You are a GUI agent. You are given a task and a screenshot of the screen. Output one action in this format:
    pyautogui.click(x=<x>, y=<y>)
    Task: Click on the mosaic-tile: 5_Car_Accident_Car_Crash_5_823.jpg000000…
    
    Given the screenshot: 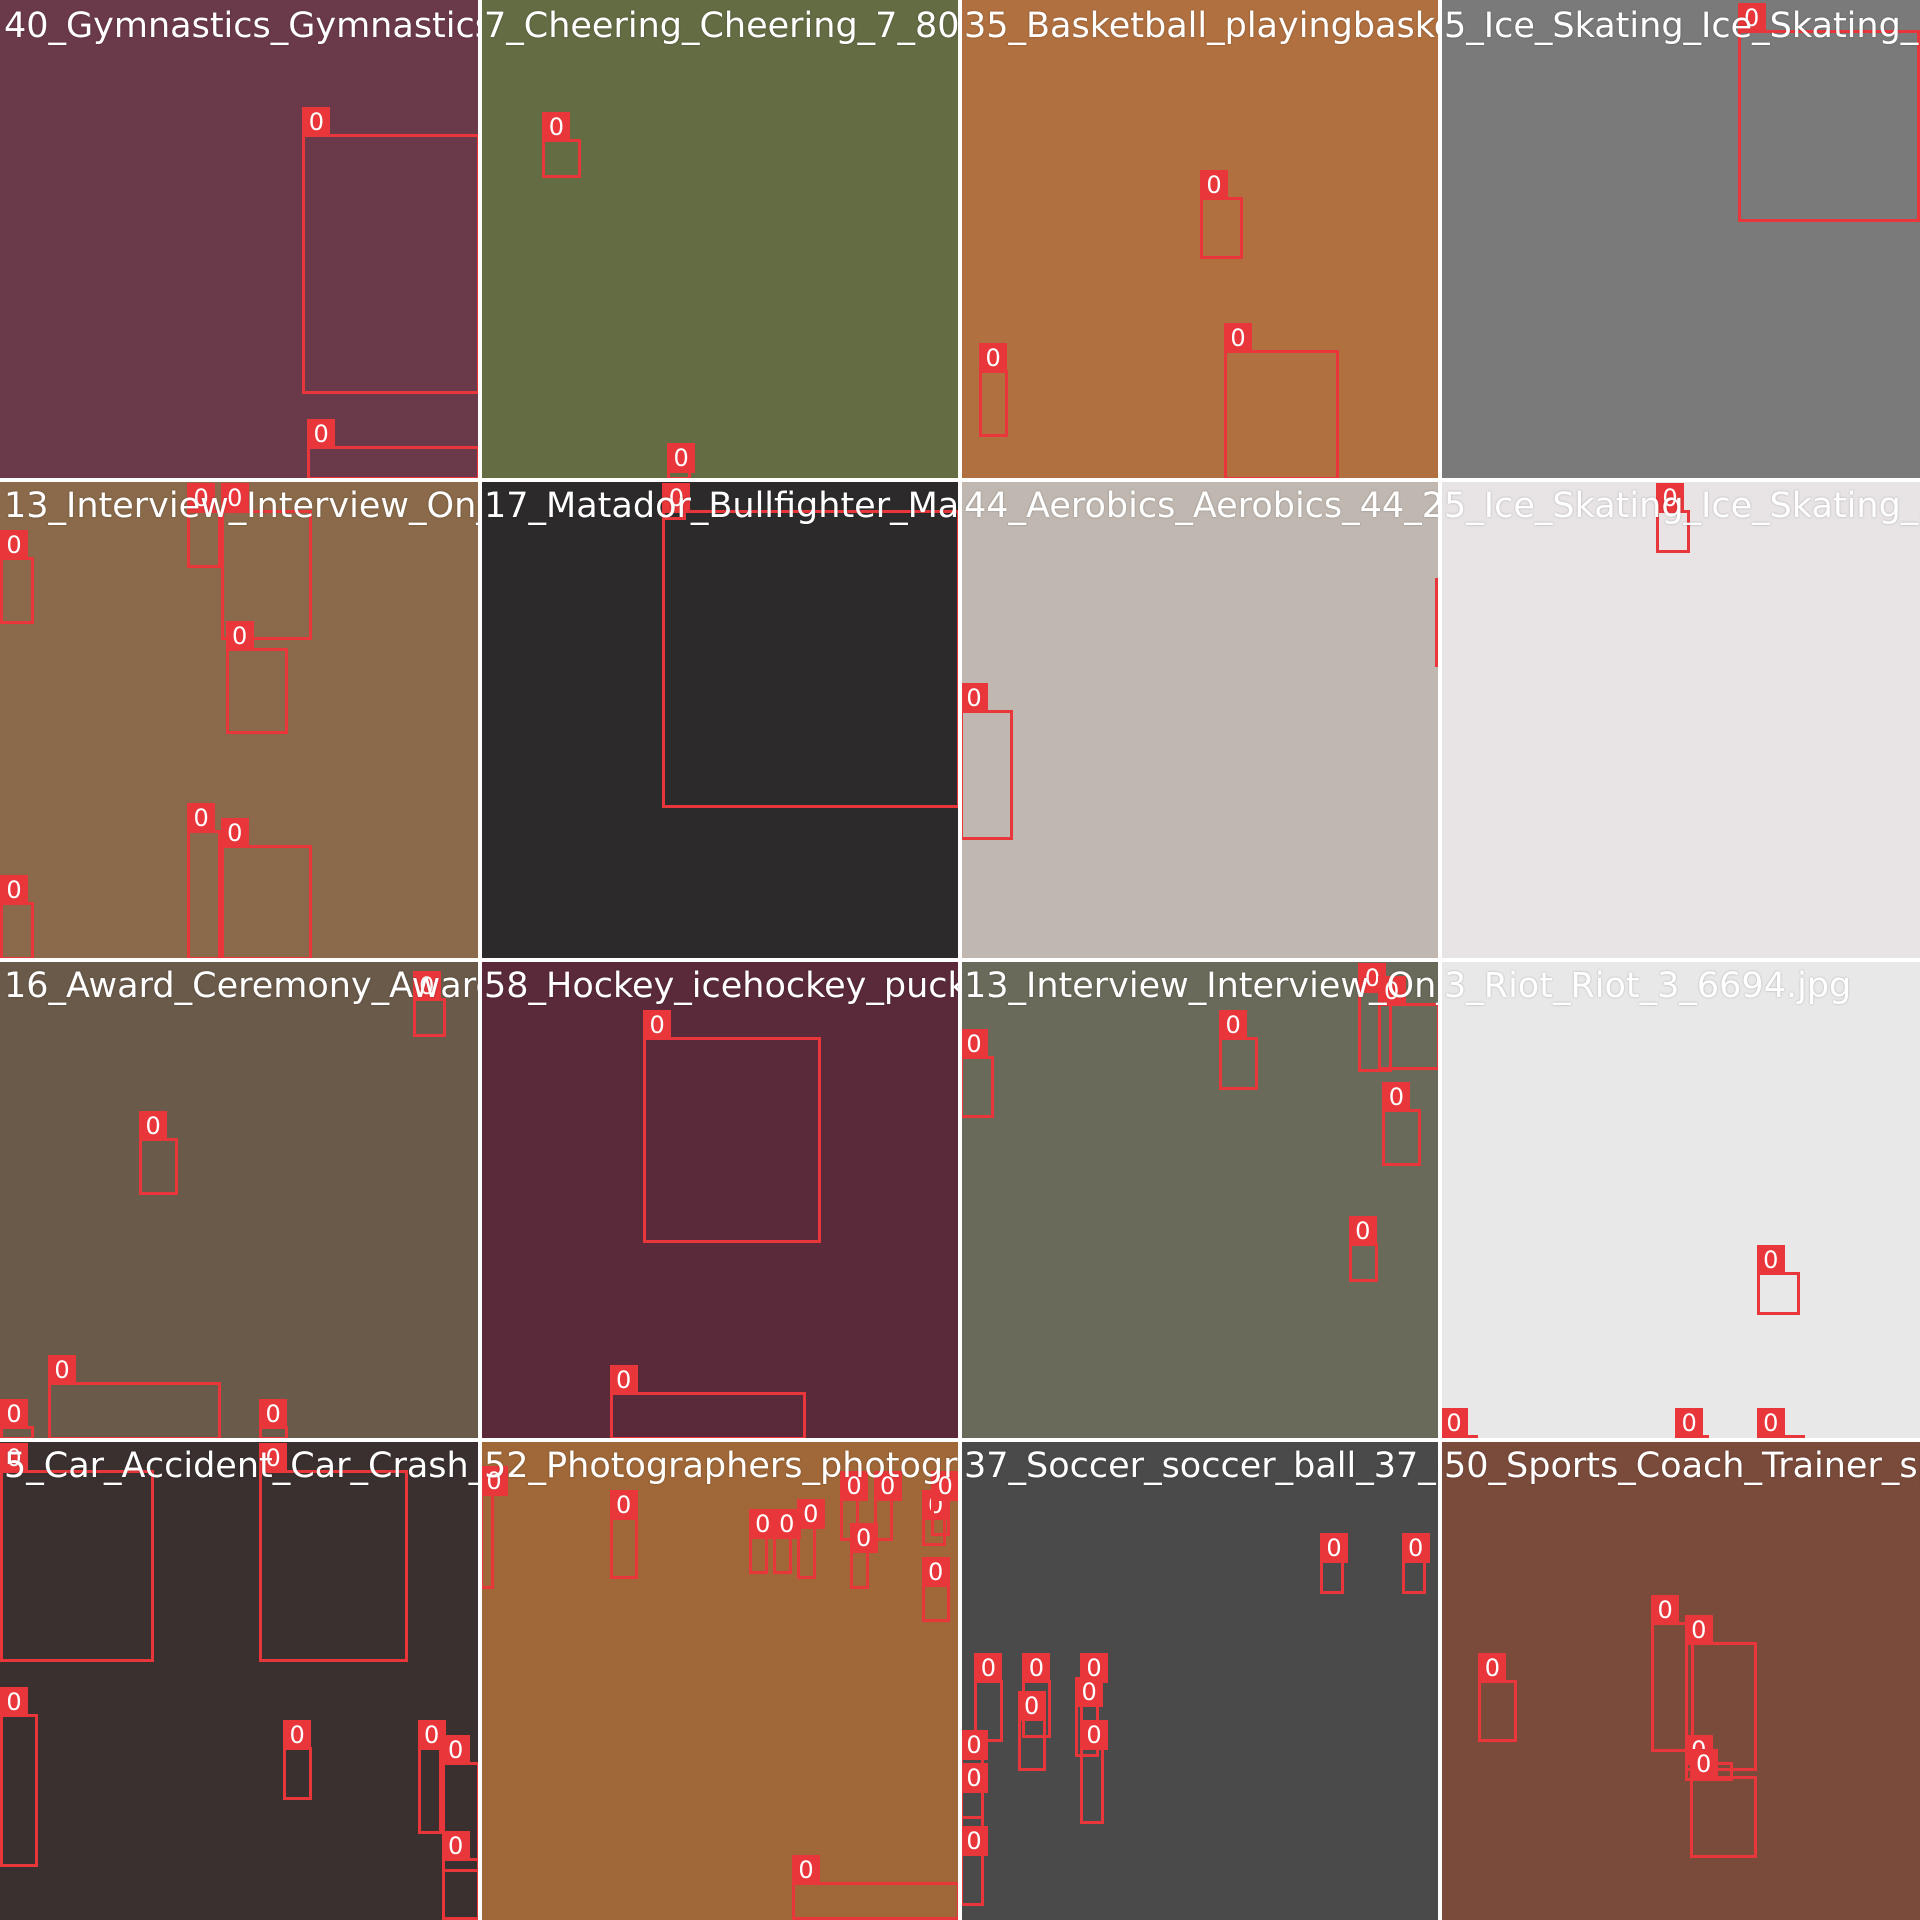 What is the action you would take?
    pyautogui.click(x=240, y=1680)
    